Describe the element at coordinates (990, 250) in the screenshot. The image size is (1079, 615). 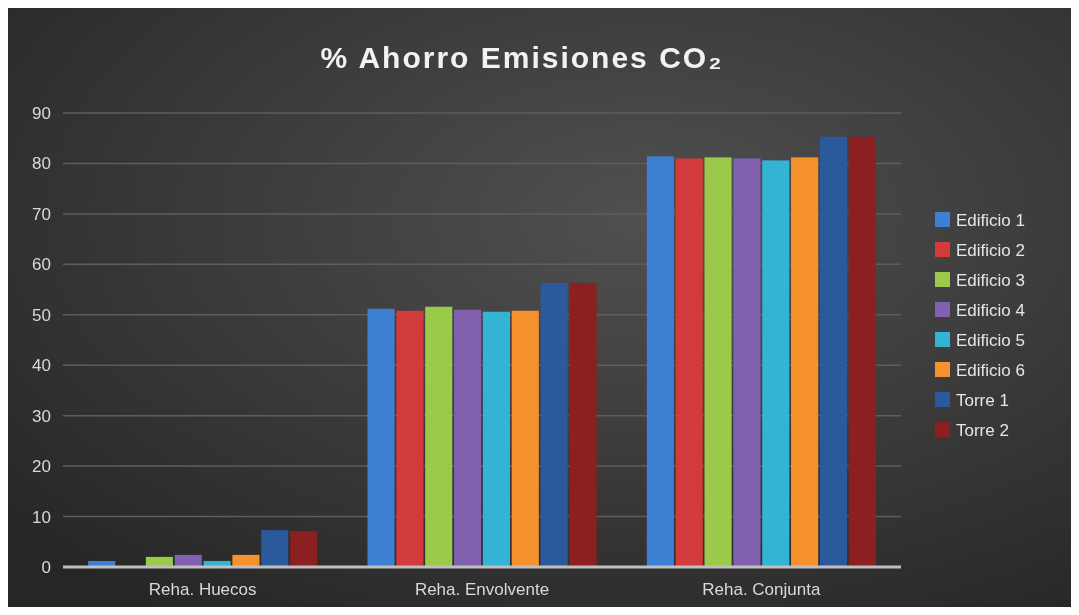
I see `legend-label: Edificio 2` at that location.